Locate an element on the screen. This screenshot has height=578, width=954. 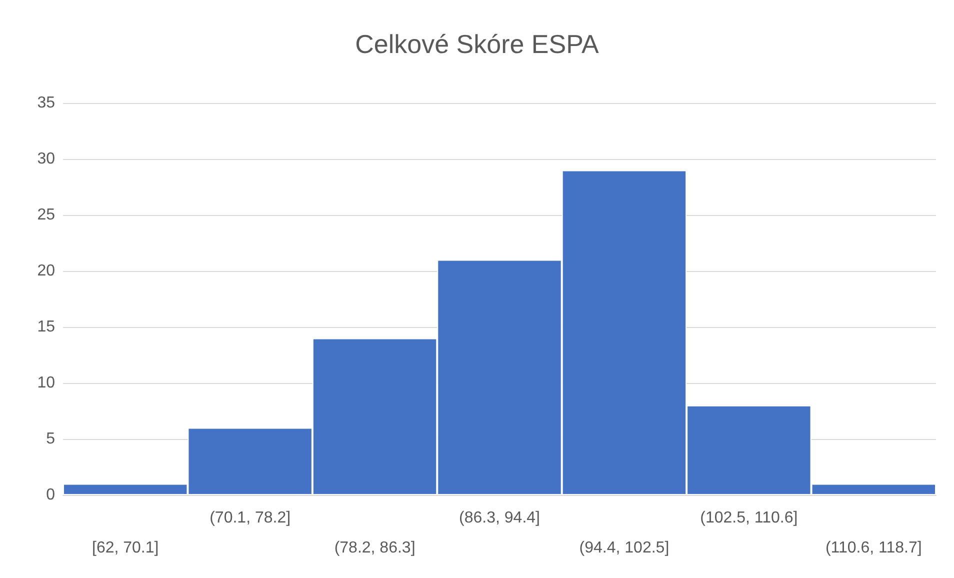
y-tick-label: 5 is located at coordinates (51, 439).